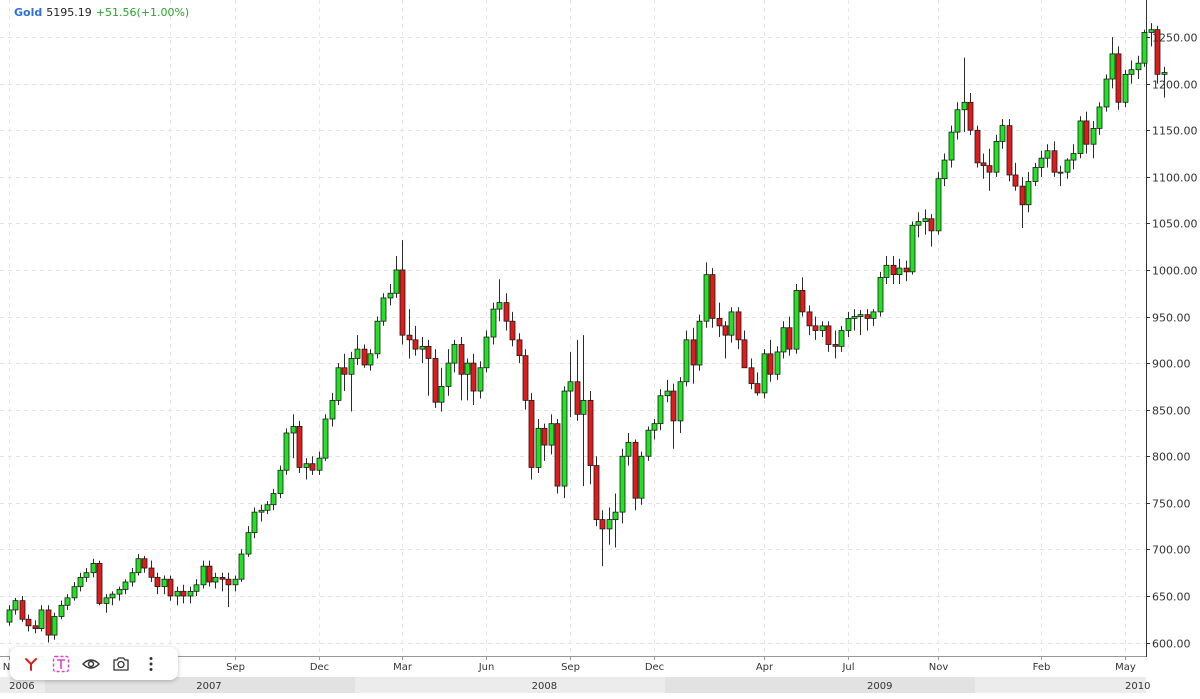 The height and width of the screenshot is (699, 1200). What do you see at coordinates (1175, 38) in the screenshot?
I see `price-tick-label: 1250.00` at bounding box center [1175, 38].